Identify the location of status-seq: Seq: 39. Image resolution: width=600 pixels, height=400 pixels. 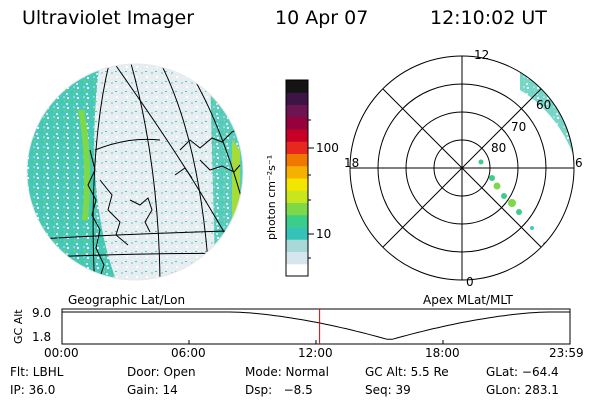
(388, 390).